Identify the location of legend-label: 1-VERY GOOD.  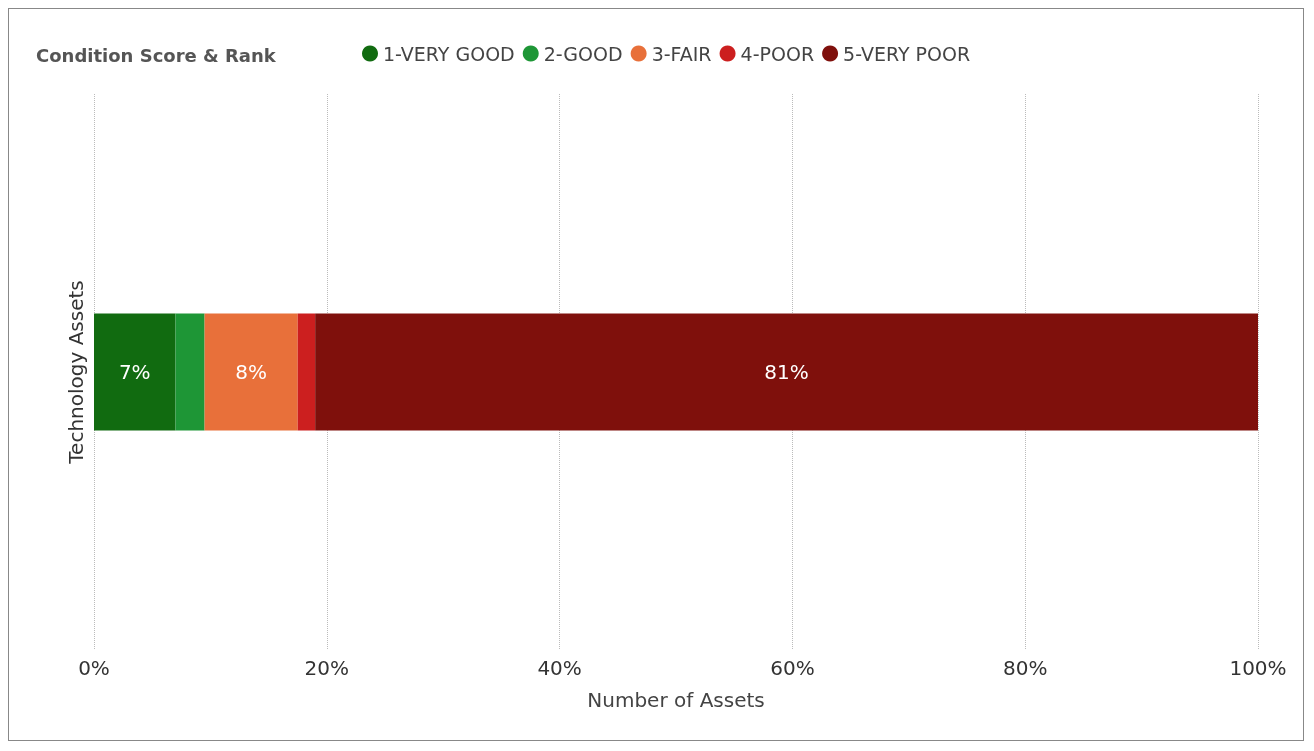
(449, 53).